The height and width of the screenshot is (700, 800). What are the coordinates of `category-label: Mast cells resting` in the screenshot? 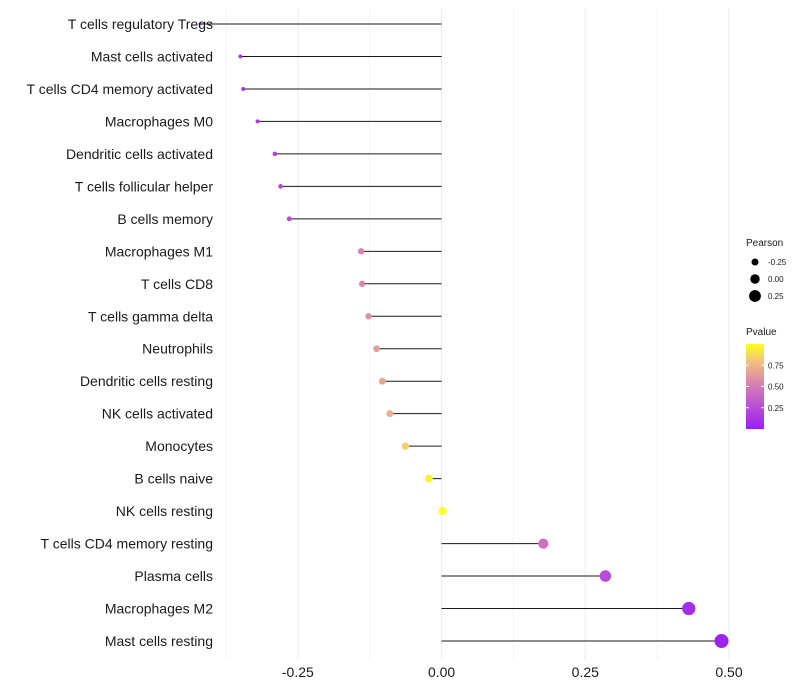 It's located at (159, 641).